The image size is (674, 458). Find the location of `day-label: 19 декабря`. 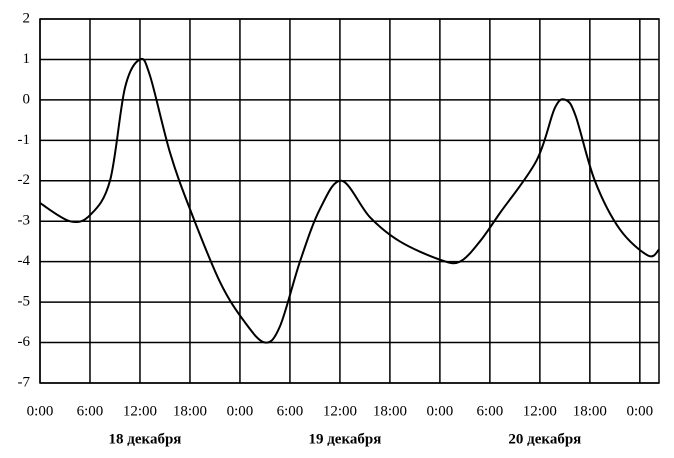

day-label: 19 декабря is located at coordinates (344, 439).